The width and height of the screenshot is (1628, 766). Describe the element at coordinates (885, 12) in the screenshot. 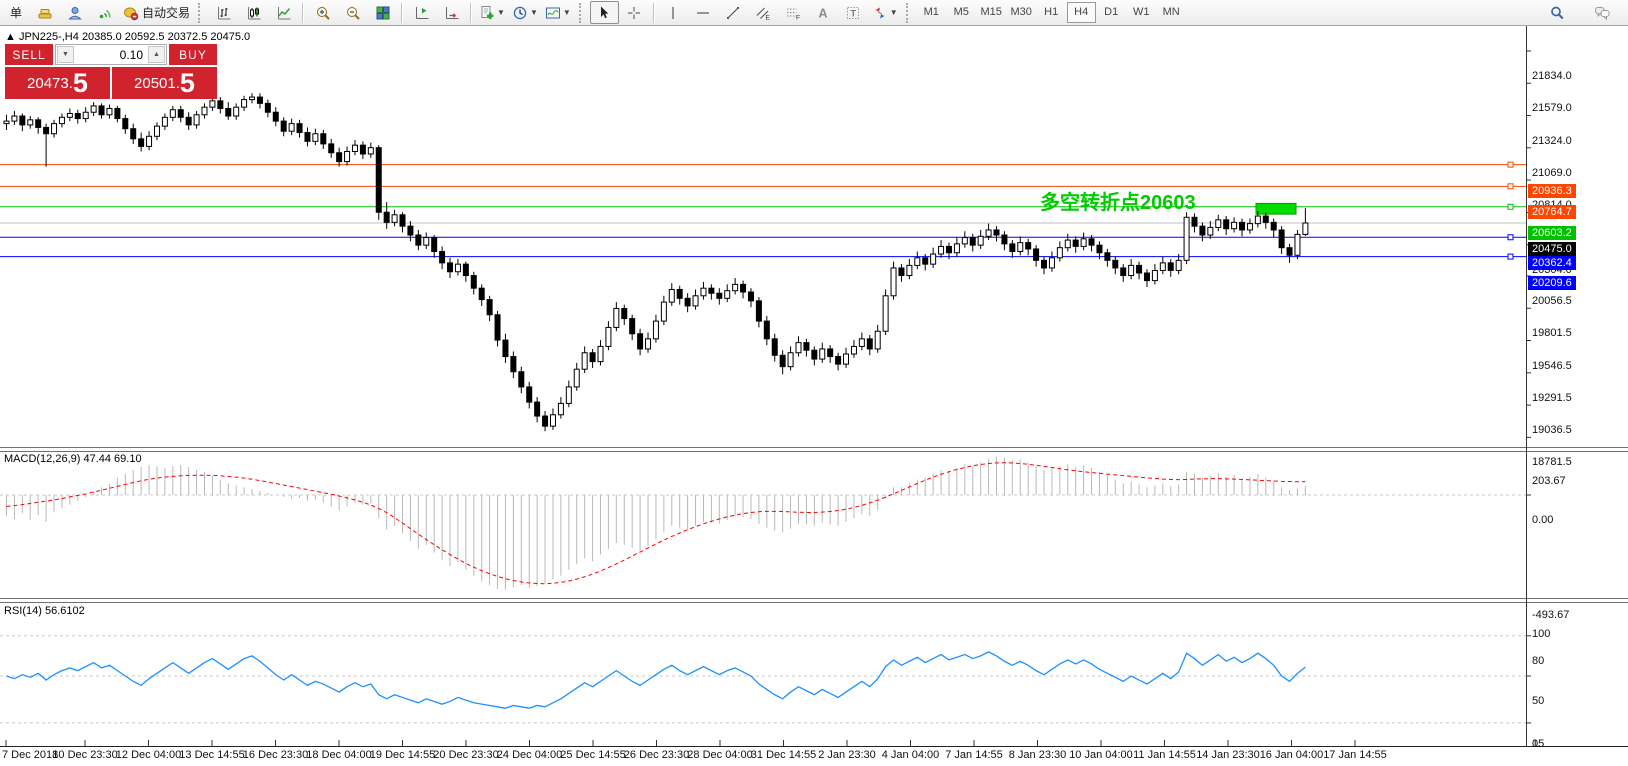

I see `arrows-icon: ▼` at that location.